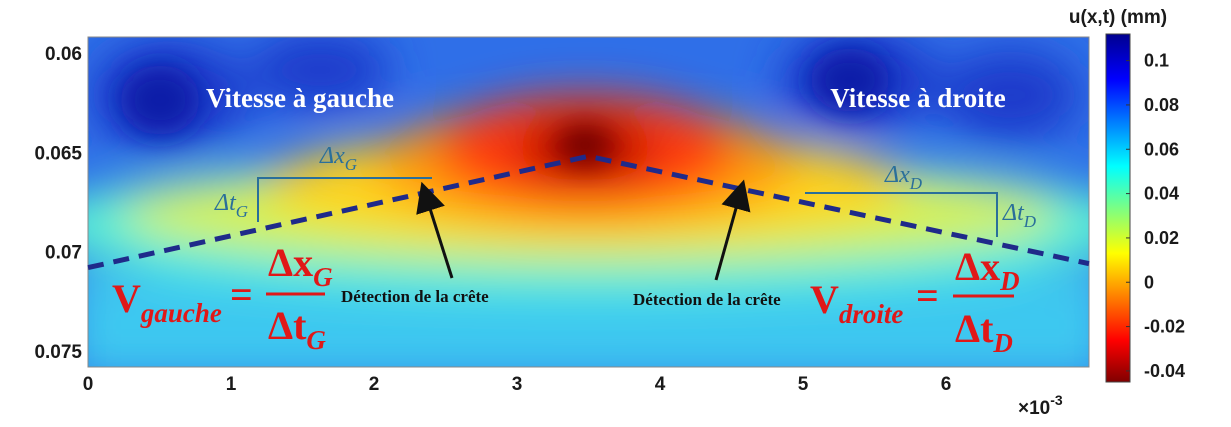 This screenshot has width=1231, height=427. Describe the element at coordinates (231, 384) in the screenshot. I see `x-tick-label: 1` at that location.